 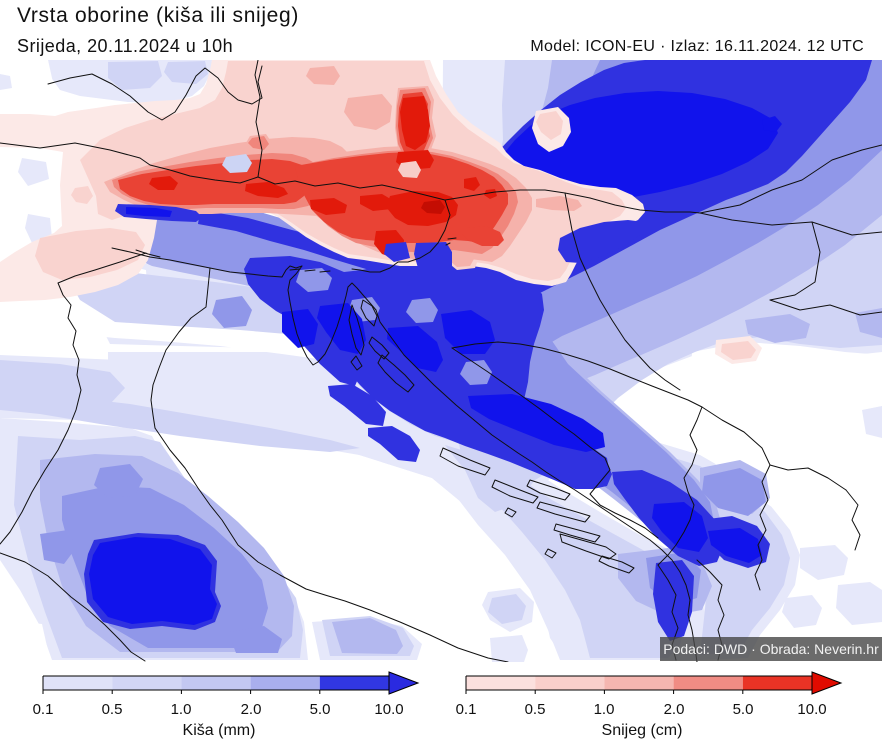 What do you see at coordinates (642, 730) in the screenshot?
I see `svg-text: Snijeg (cm)` at bounding box center [642, 730].